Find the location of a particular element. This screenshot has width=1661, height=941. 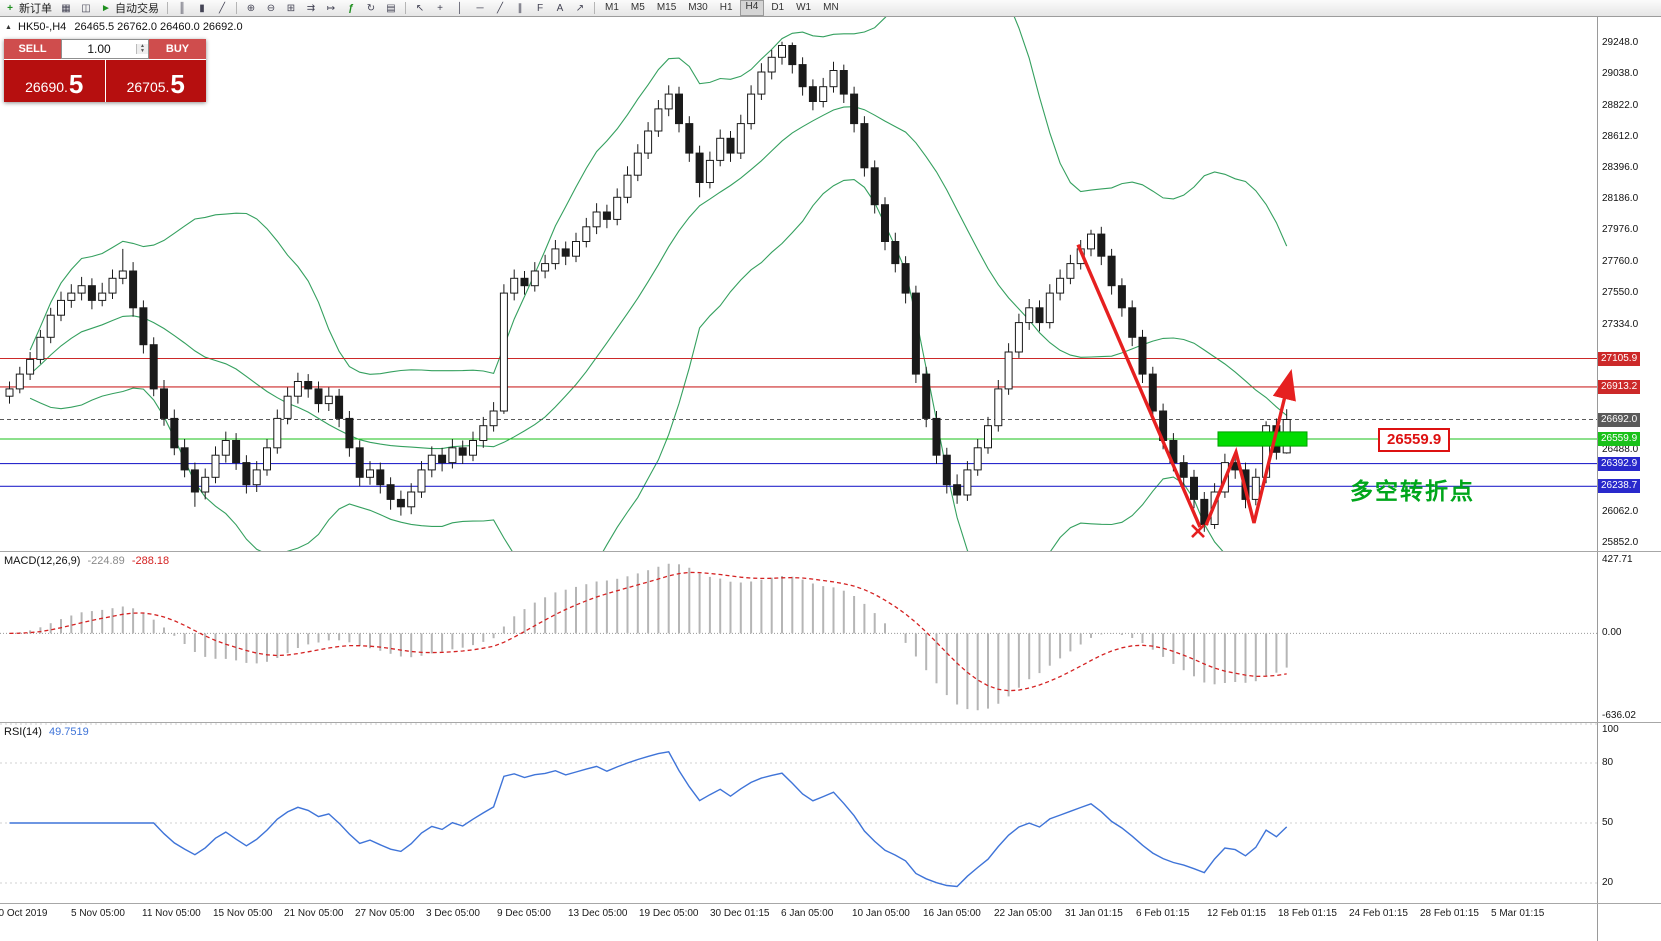

ohlc-values: 26465.5 26762.0 26460.0 26692.0 is located at coordinates (158, 27).